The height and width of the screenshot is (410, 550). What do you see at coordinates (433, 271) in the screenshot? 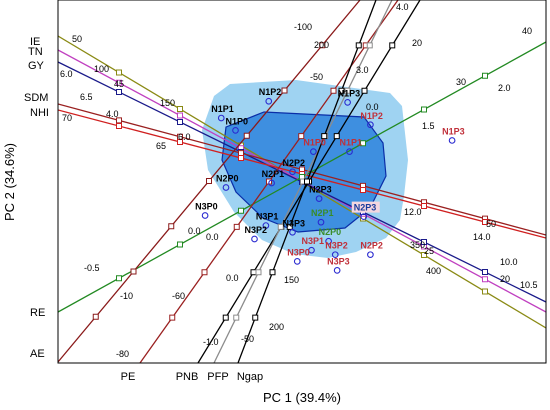
I see `tick-label: 400` at bounding box center [433, 271].